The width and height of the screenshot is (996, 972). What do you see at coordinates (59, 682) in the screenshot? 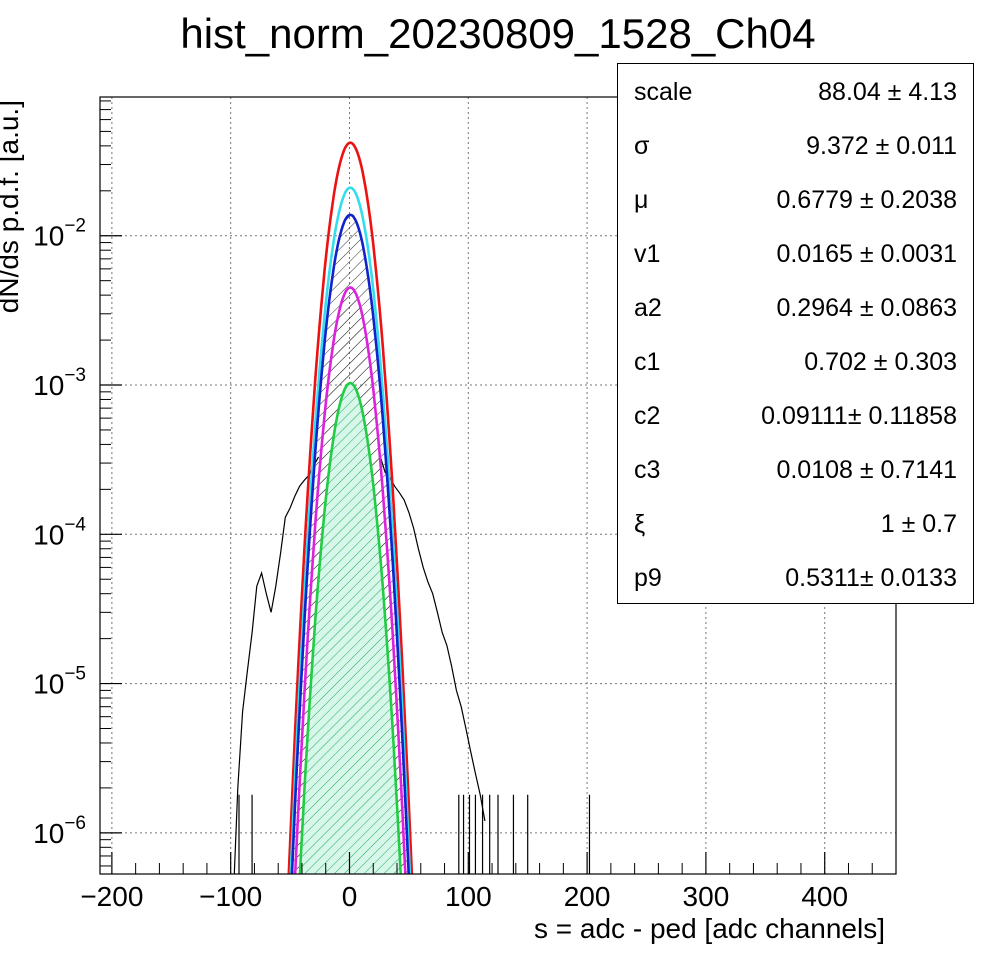
I see `y-tick-label: 10⁻⁵` at bounding box center [59, 682].